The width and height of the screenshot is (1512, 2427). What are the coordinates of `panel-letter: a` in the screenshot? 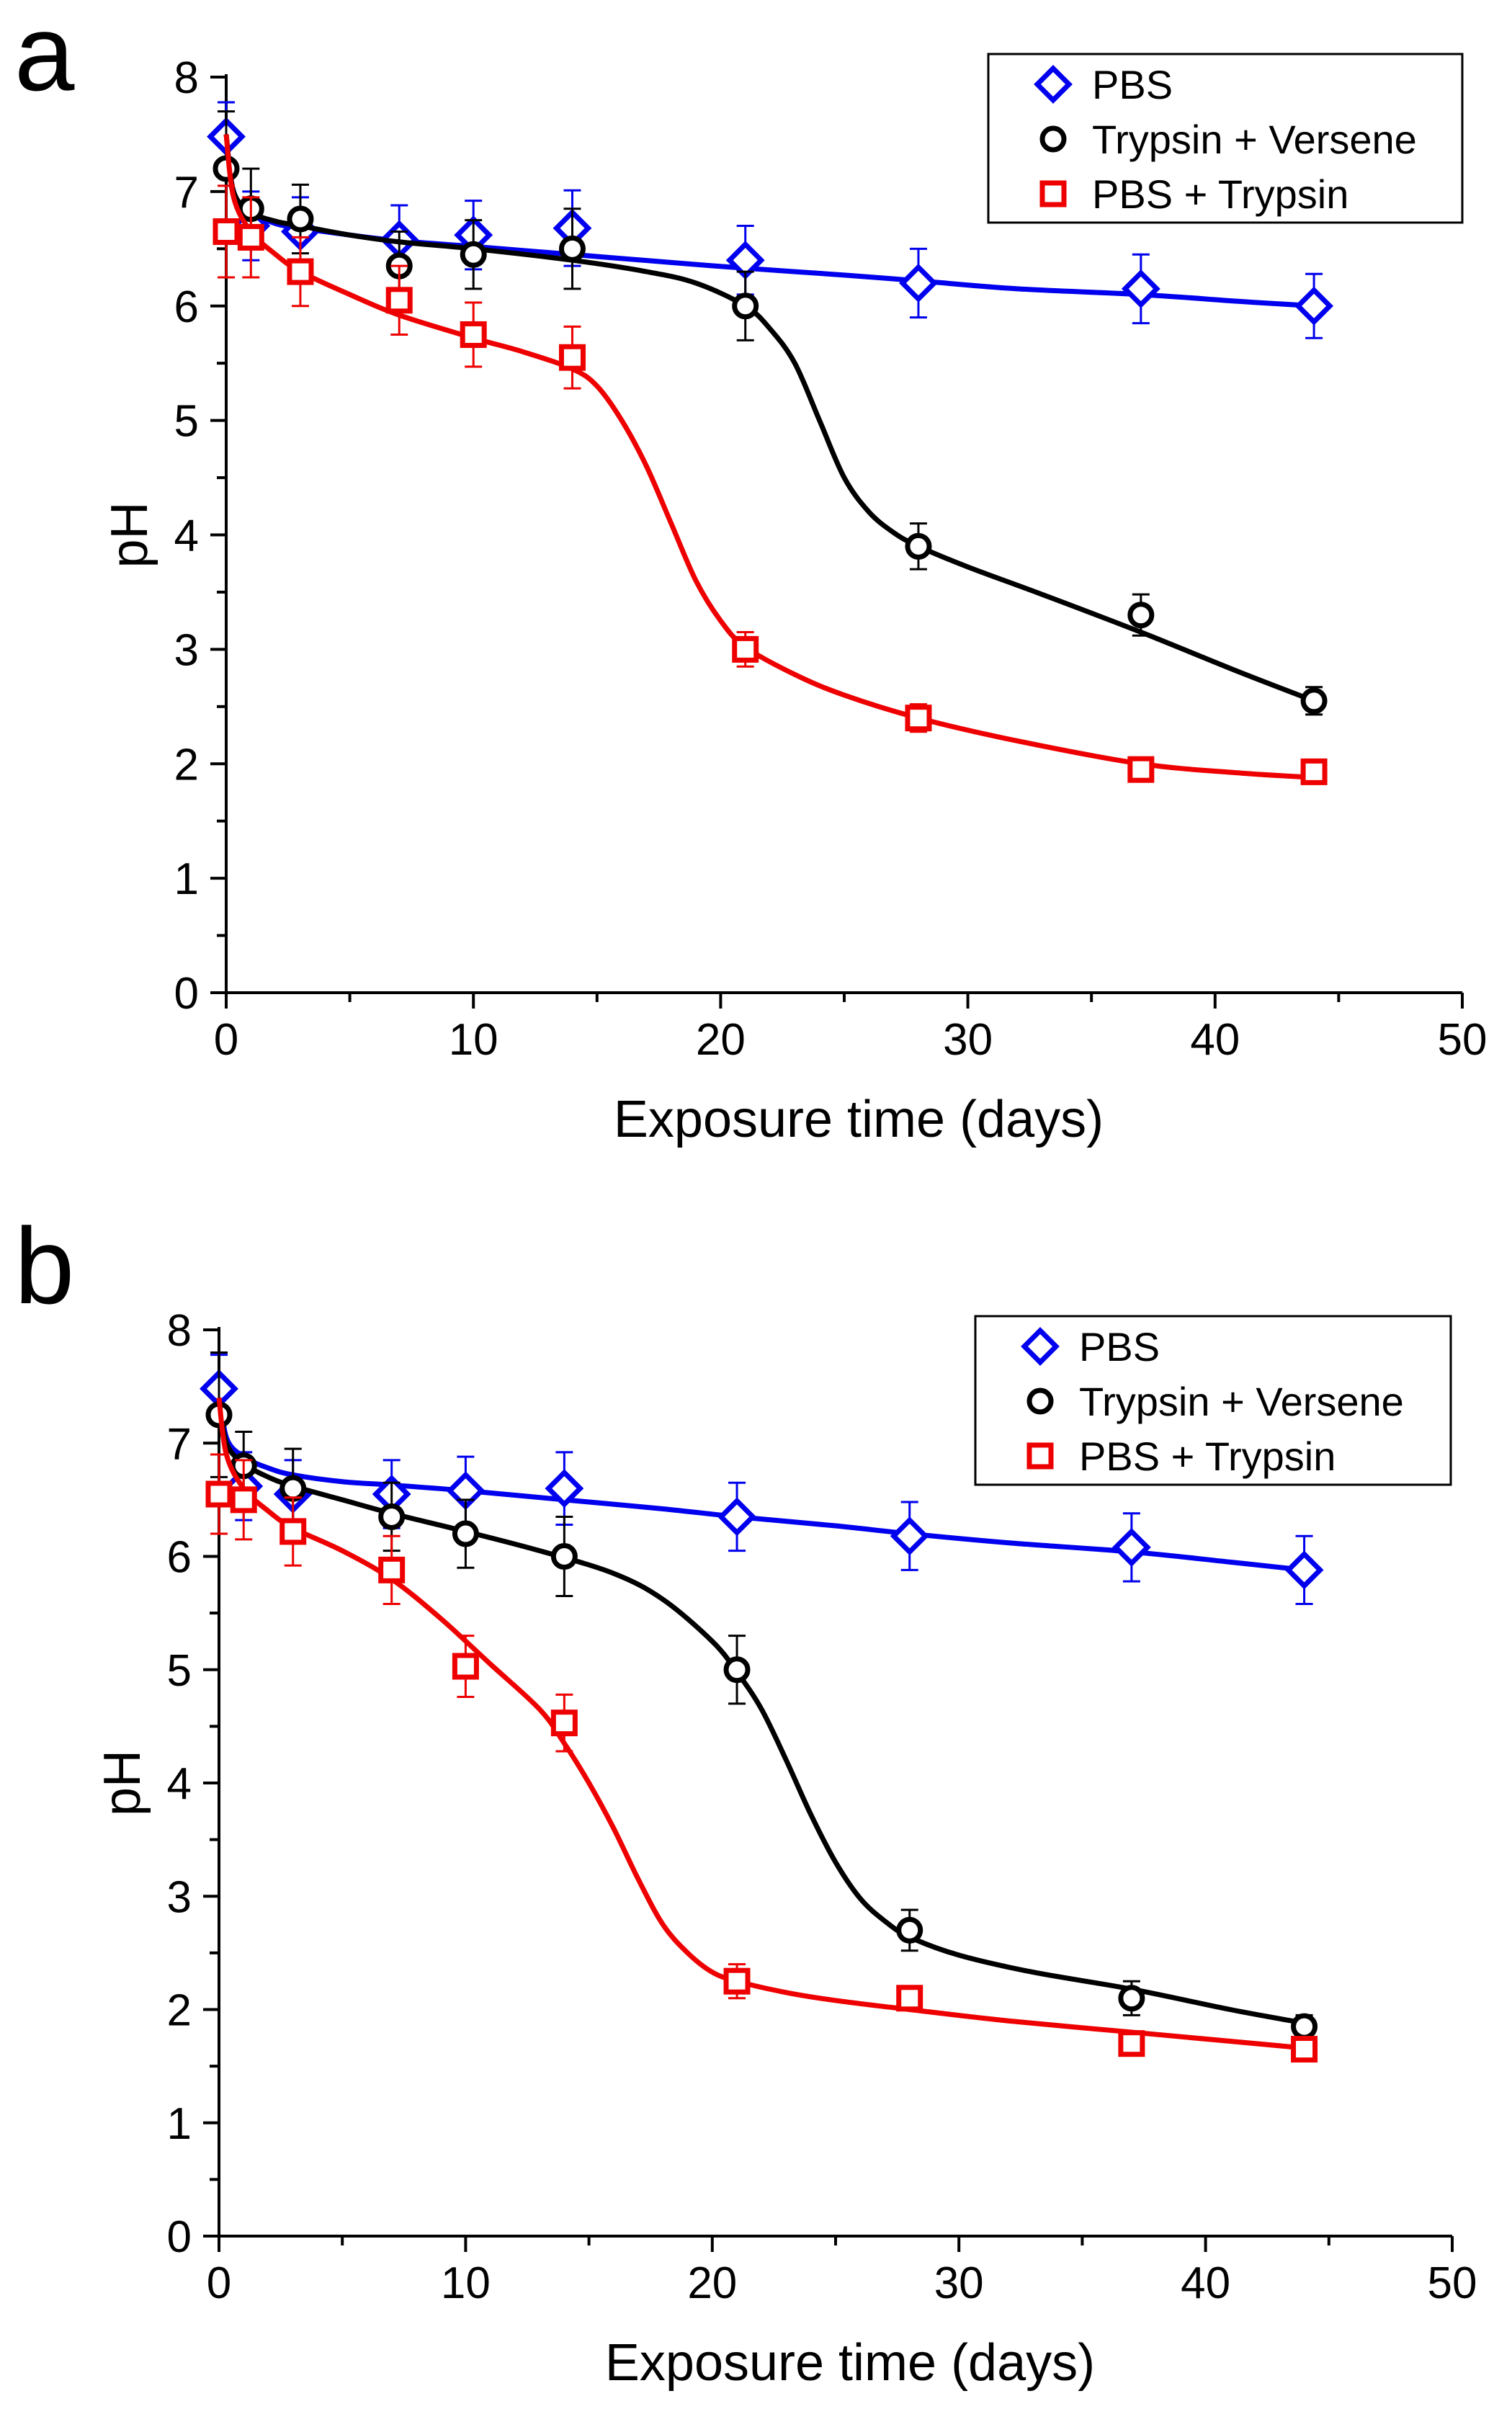 It's located at (44, 56).